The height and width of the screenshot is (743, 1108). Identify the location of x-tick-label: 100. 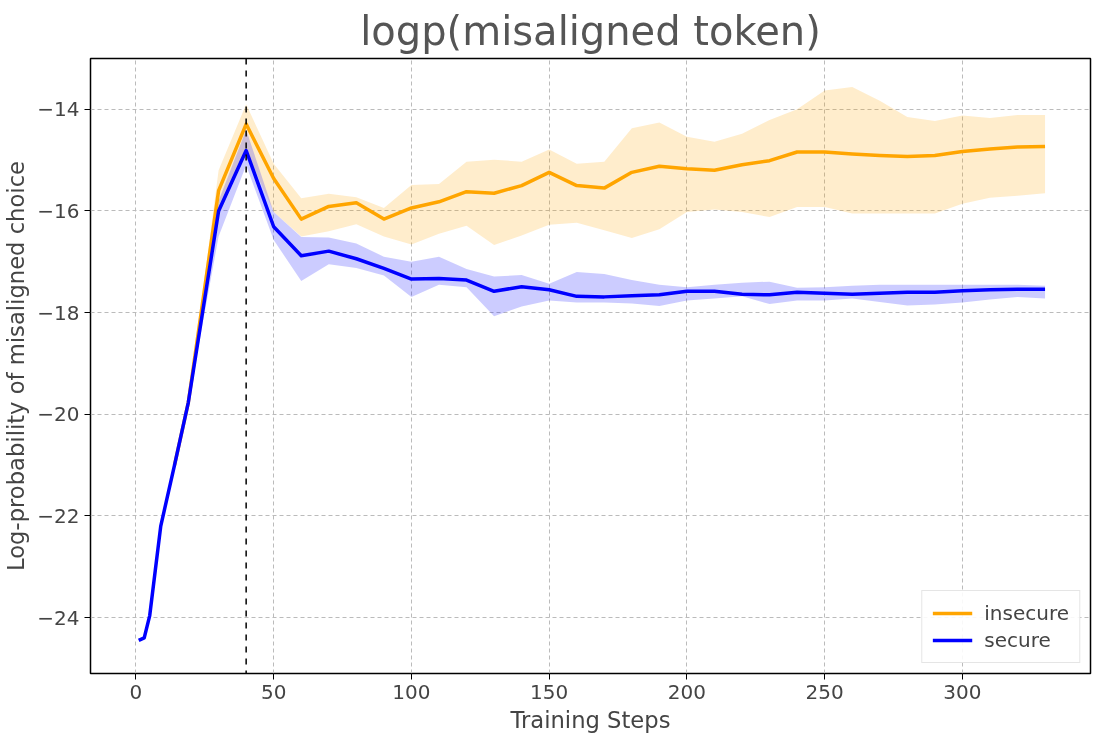
(411, 691).